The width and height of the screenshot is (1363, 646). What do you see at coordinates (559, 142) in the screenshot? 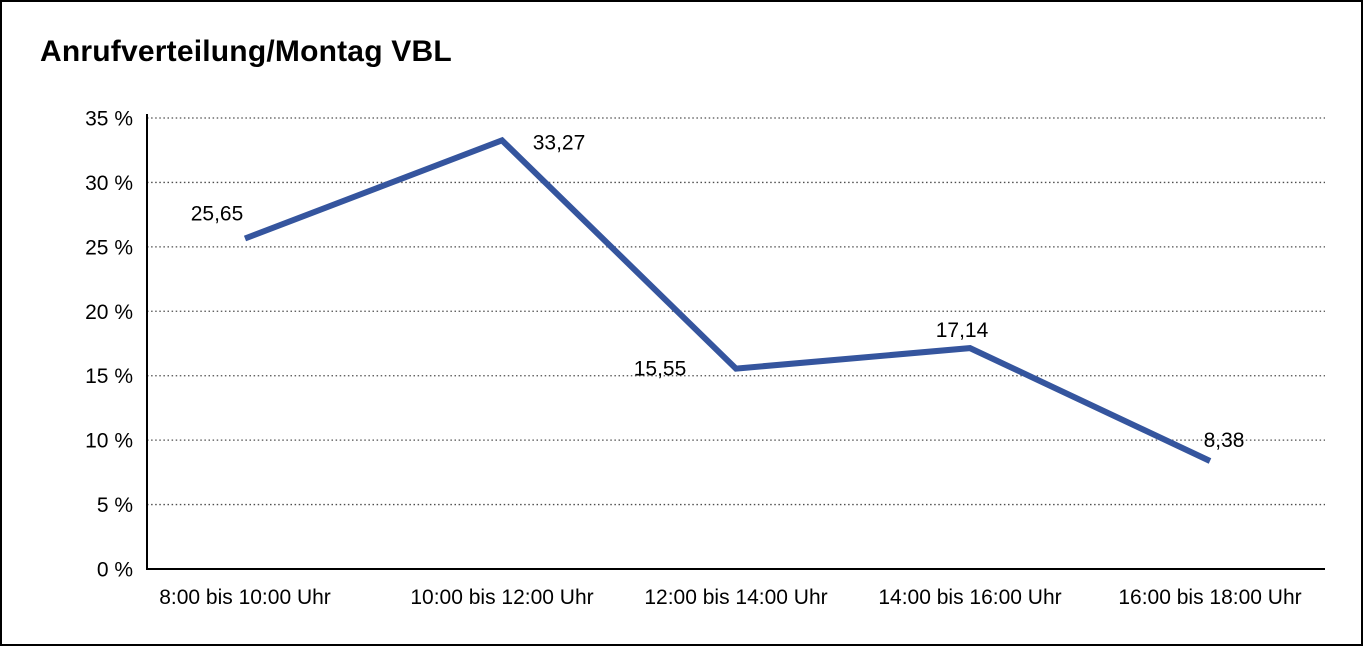
I see `data-label: 33,27` at bounding box center [559, 142].